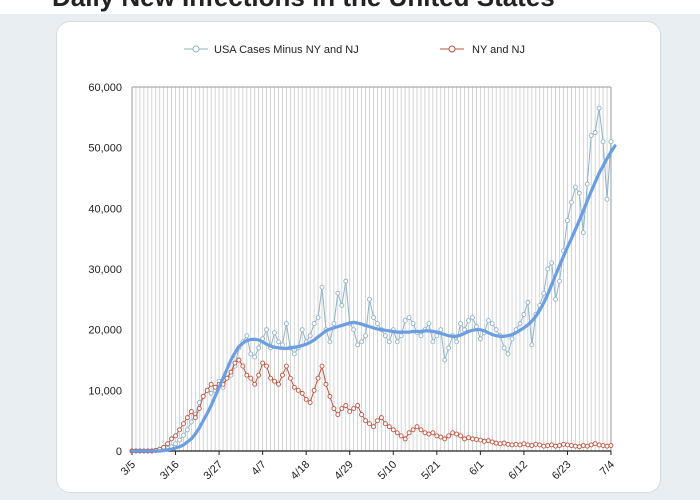 This screenshot has width=700, height=500. I want to click on legend-usa-label: USA Cases Minus NY and NJ, so click(286, 50).